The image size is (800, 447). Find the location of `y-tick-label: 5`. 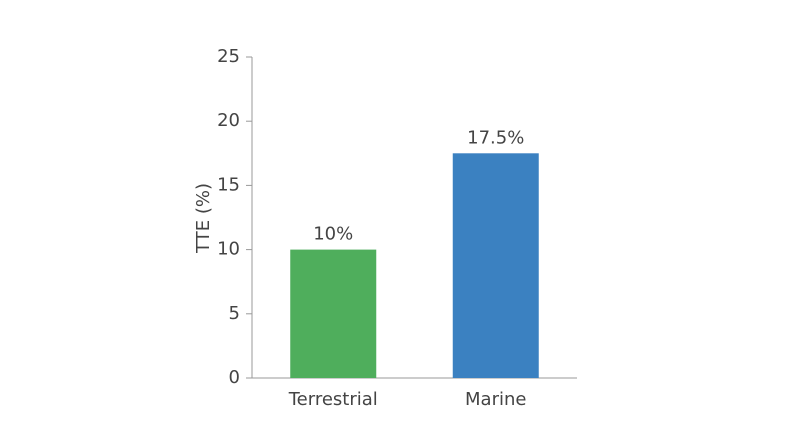

y-tick-label: 5 is located at coordinates (234, 313).